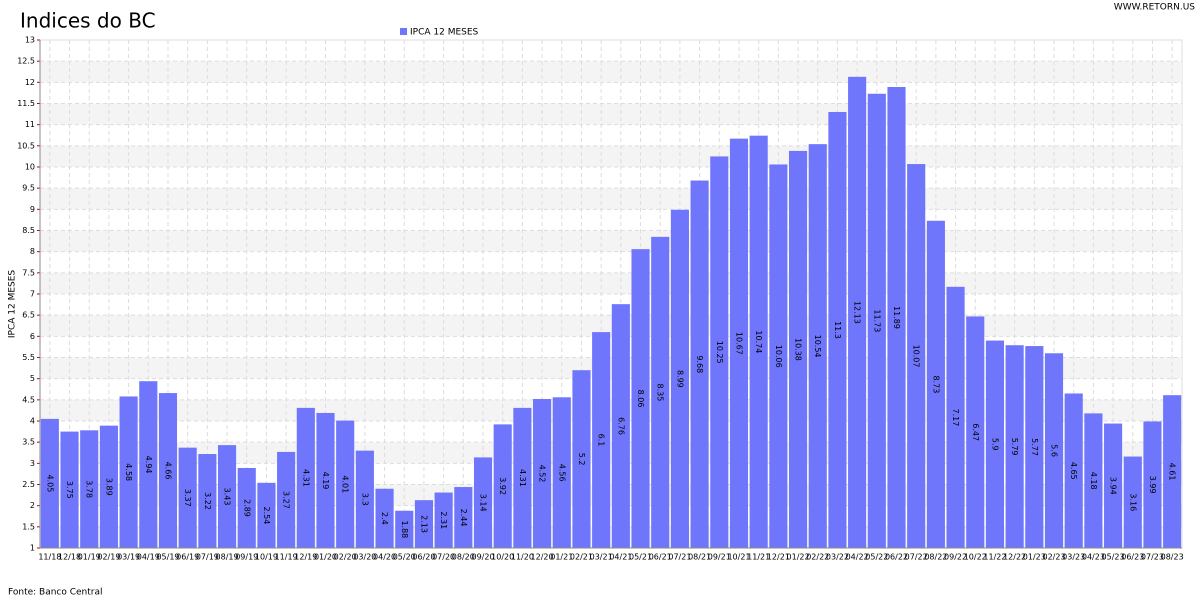  Describe the element at coordinates (640, 399) in the screenshot. I see `value-label: 8.06` at that location.